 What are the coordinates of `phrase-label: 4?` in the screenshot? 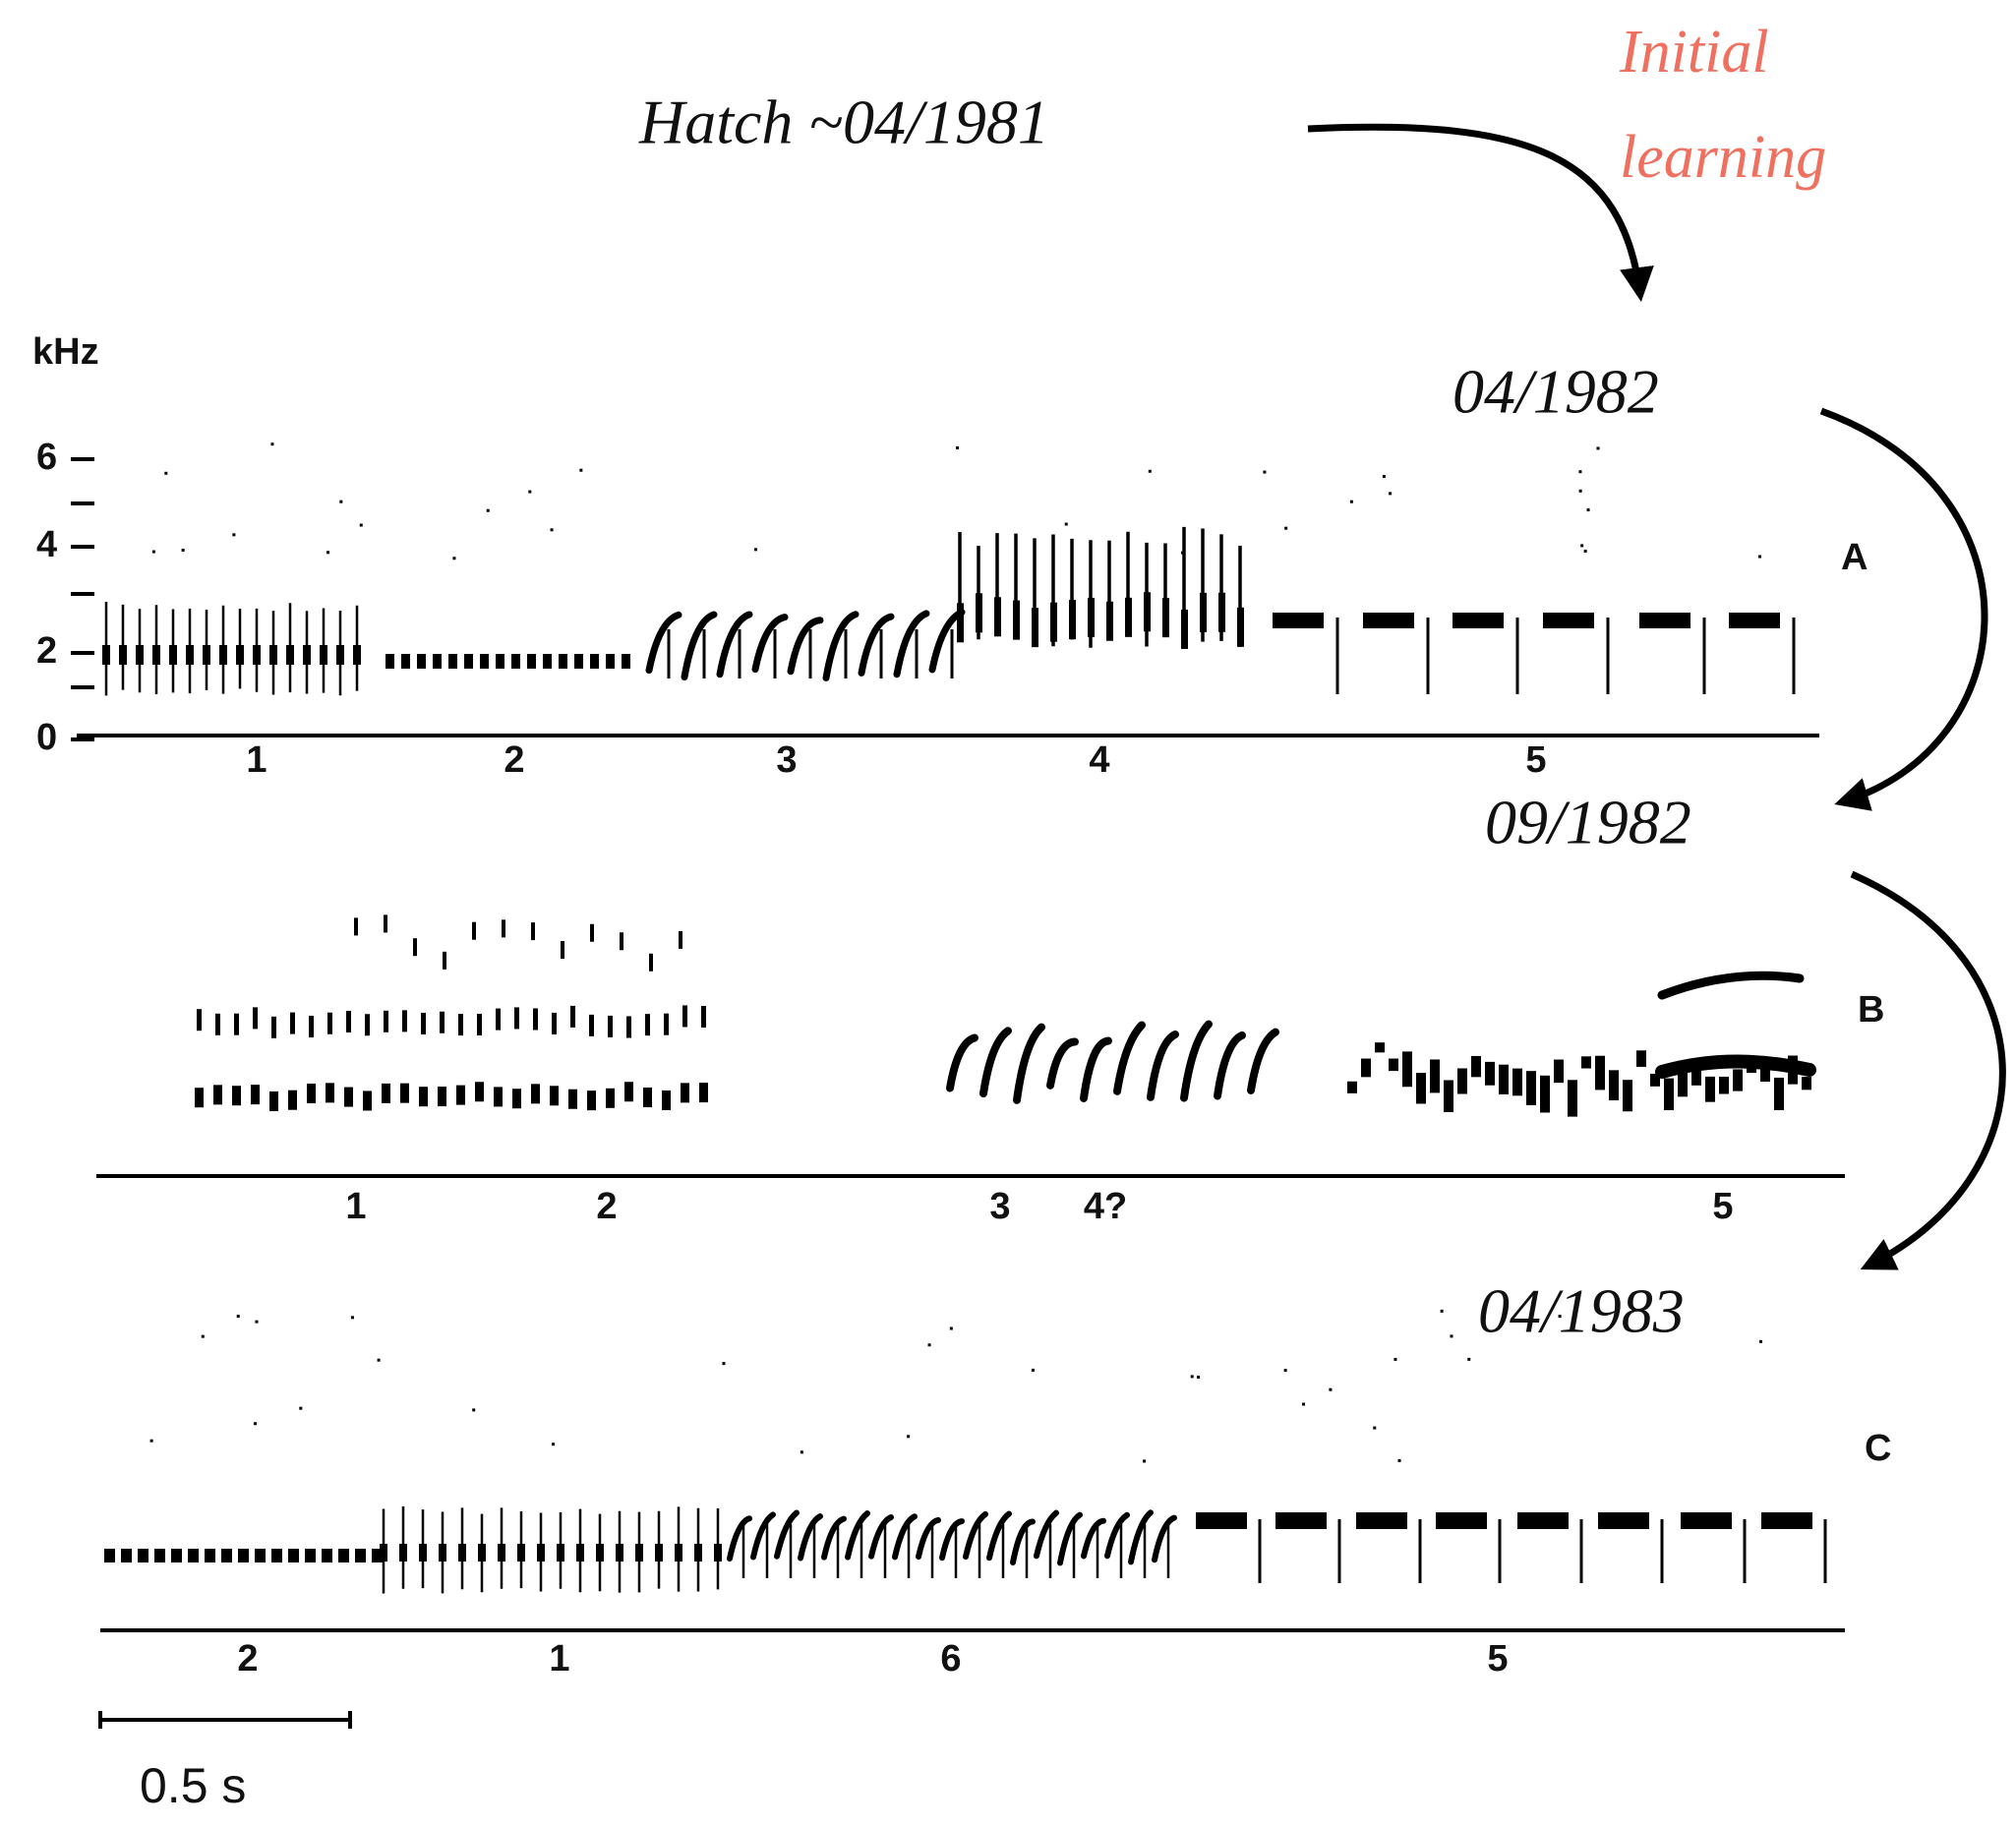 It's located at (1105, 1207).